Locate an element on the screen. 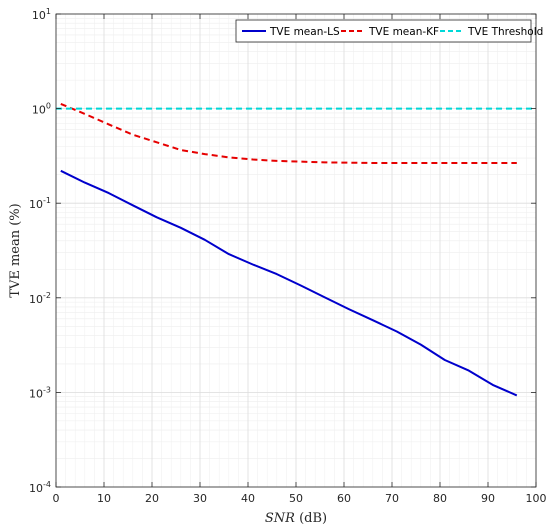  x-axis-unit: (dB) is located at coordinates (313, 518).